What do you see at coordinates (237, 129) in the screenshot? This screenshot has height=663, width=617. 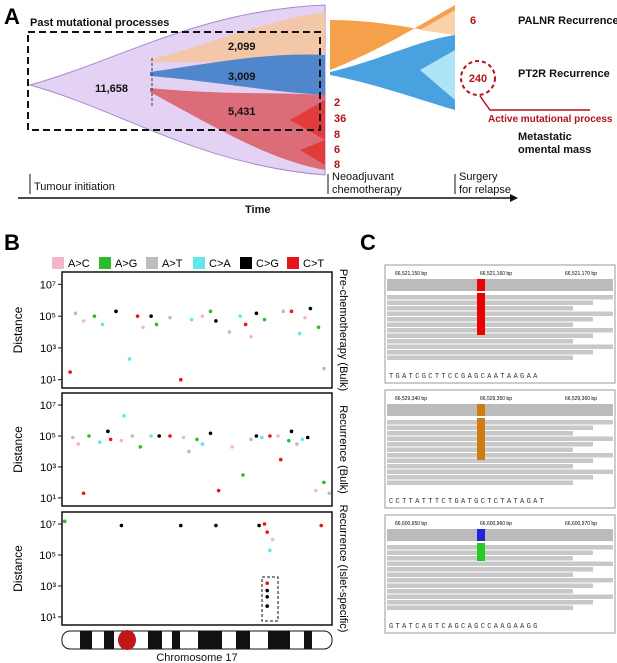 I see `red-branch` at bounding box center [237, 129].